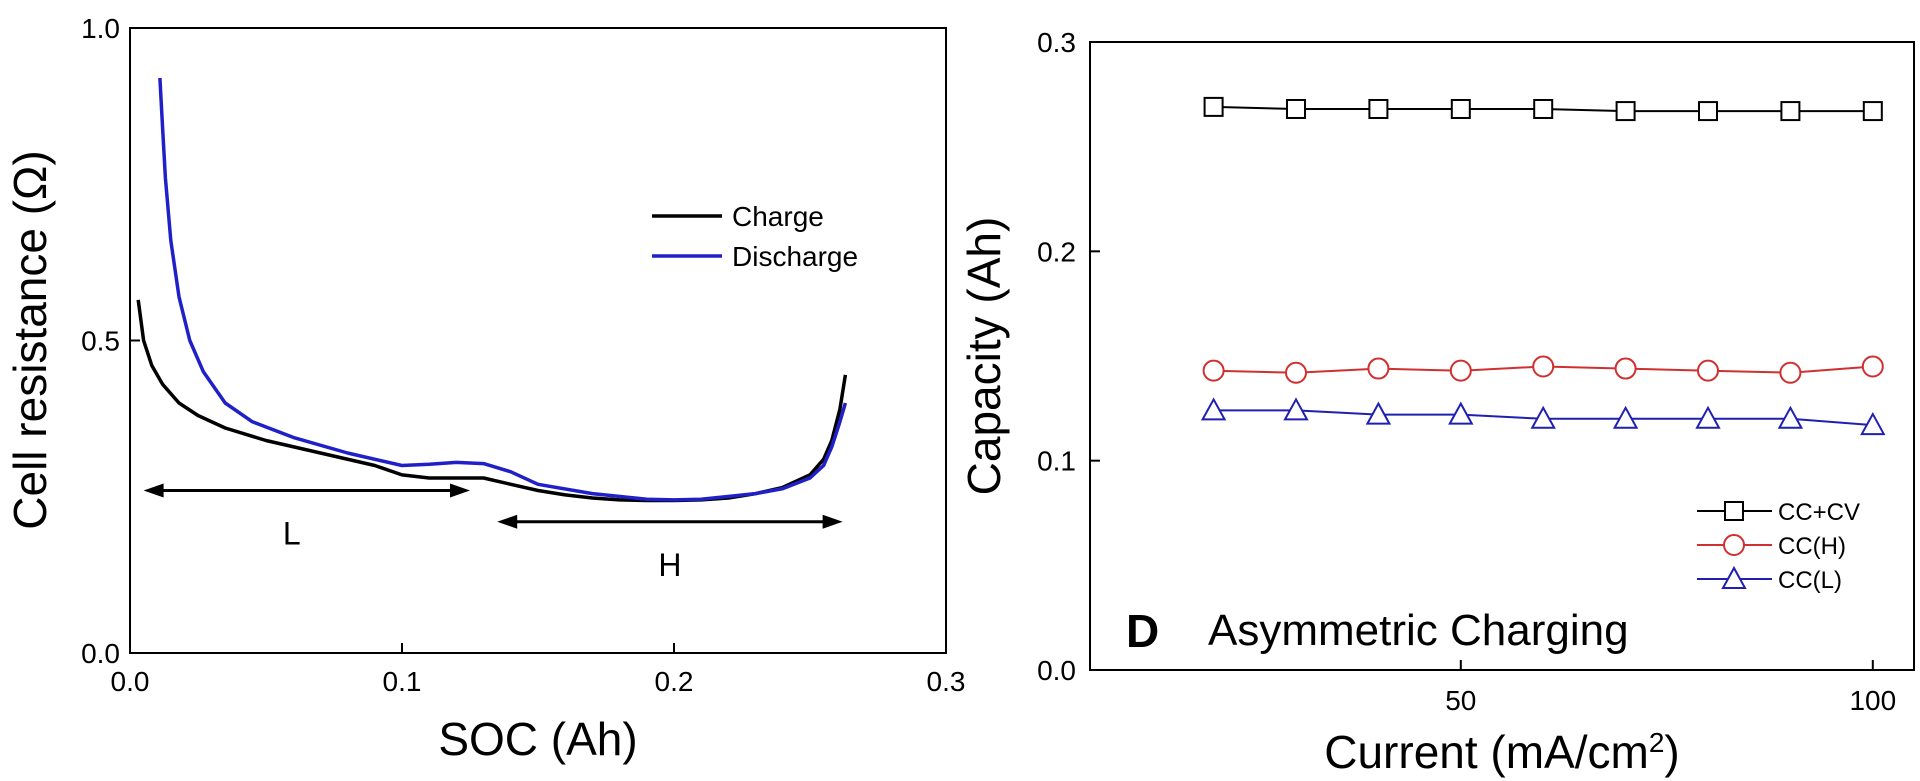  I want to click on right-y-axis-title: Capacity (Ah), so click(984, 356).